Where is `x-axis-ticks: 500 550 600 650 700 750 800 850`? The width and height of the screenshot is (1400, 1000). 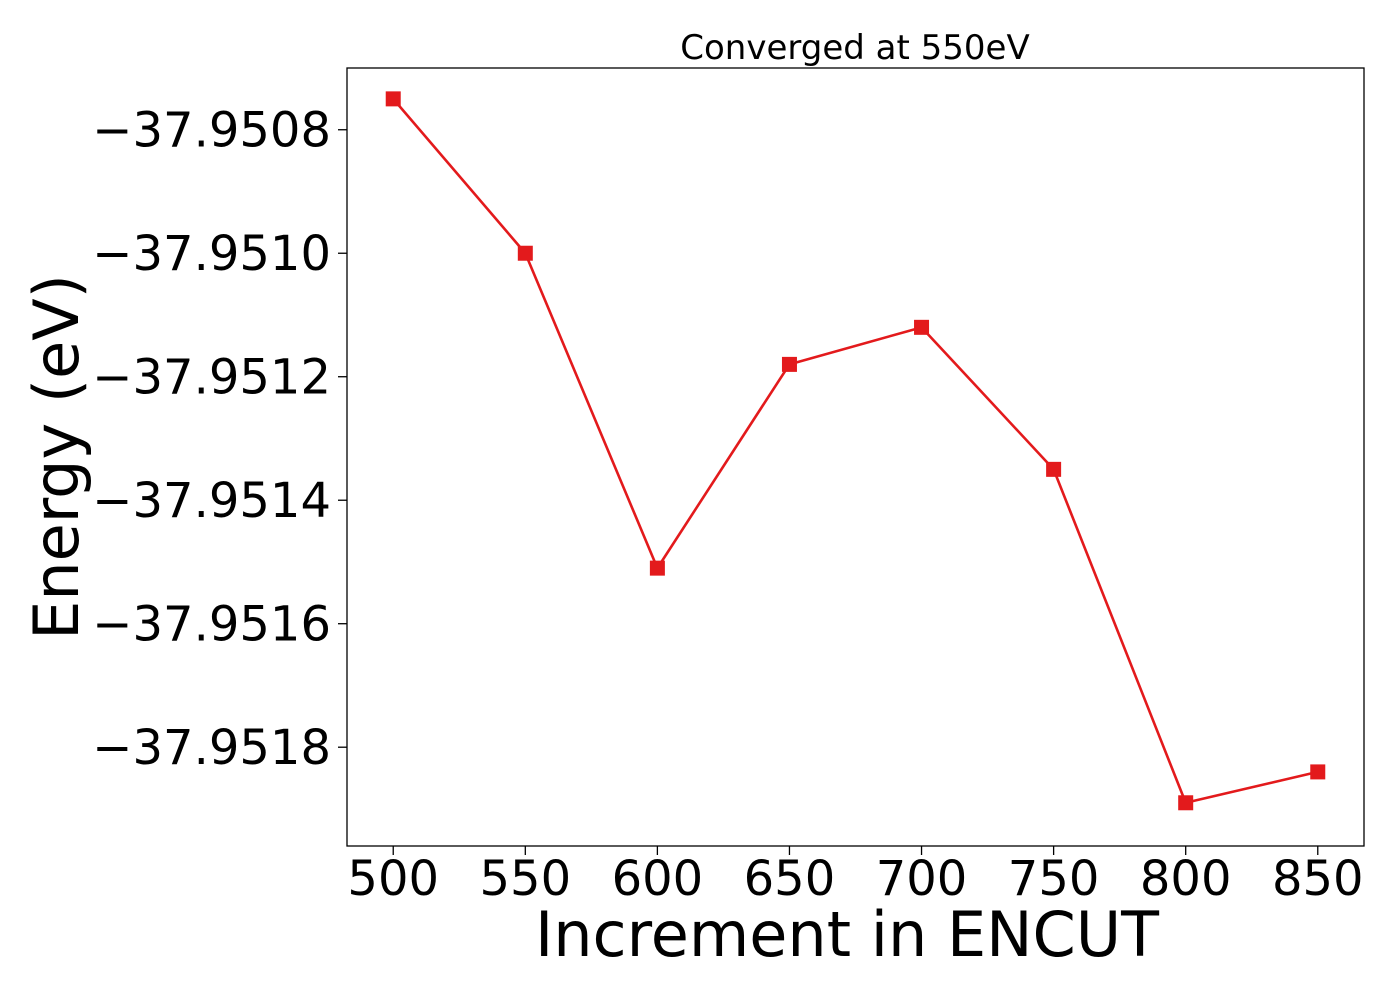 x-axis-ticks: 500 550 600 650 700 750 800 850 is located at coordinates (855, 876).